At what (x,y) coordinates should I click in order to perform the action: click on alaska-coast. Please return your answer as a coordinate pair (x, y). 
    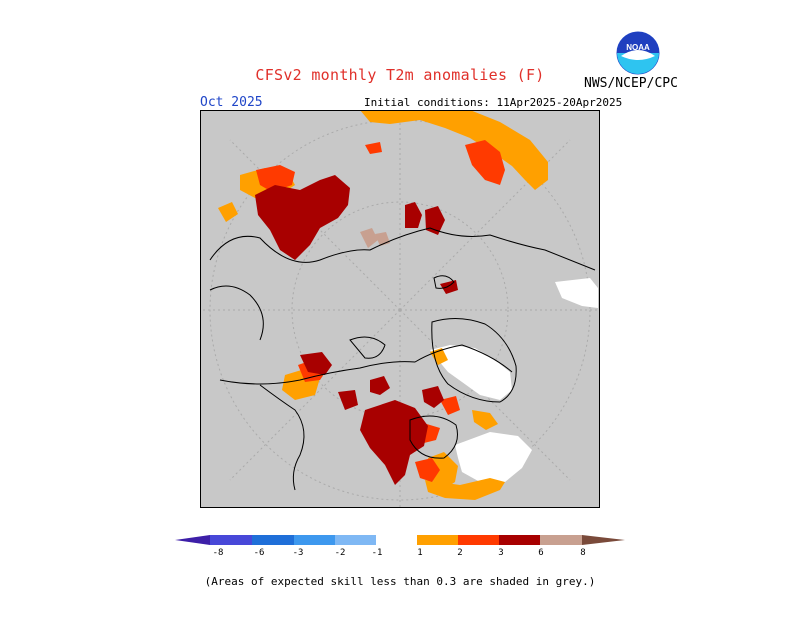
    Looking at the image, I should click on (282, 437).